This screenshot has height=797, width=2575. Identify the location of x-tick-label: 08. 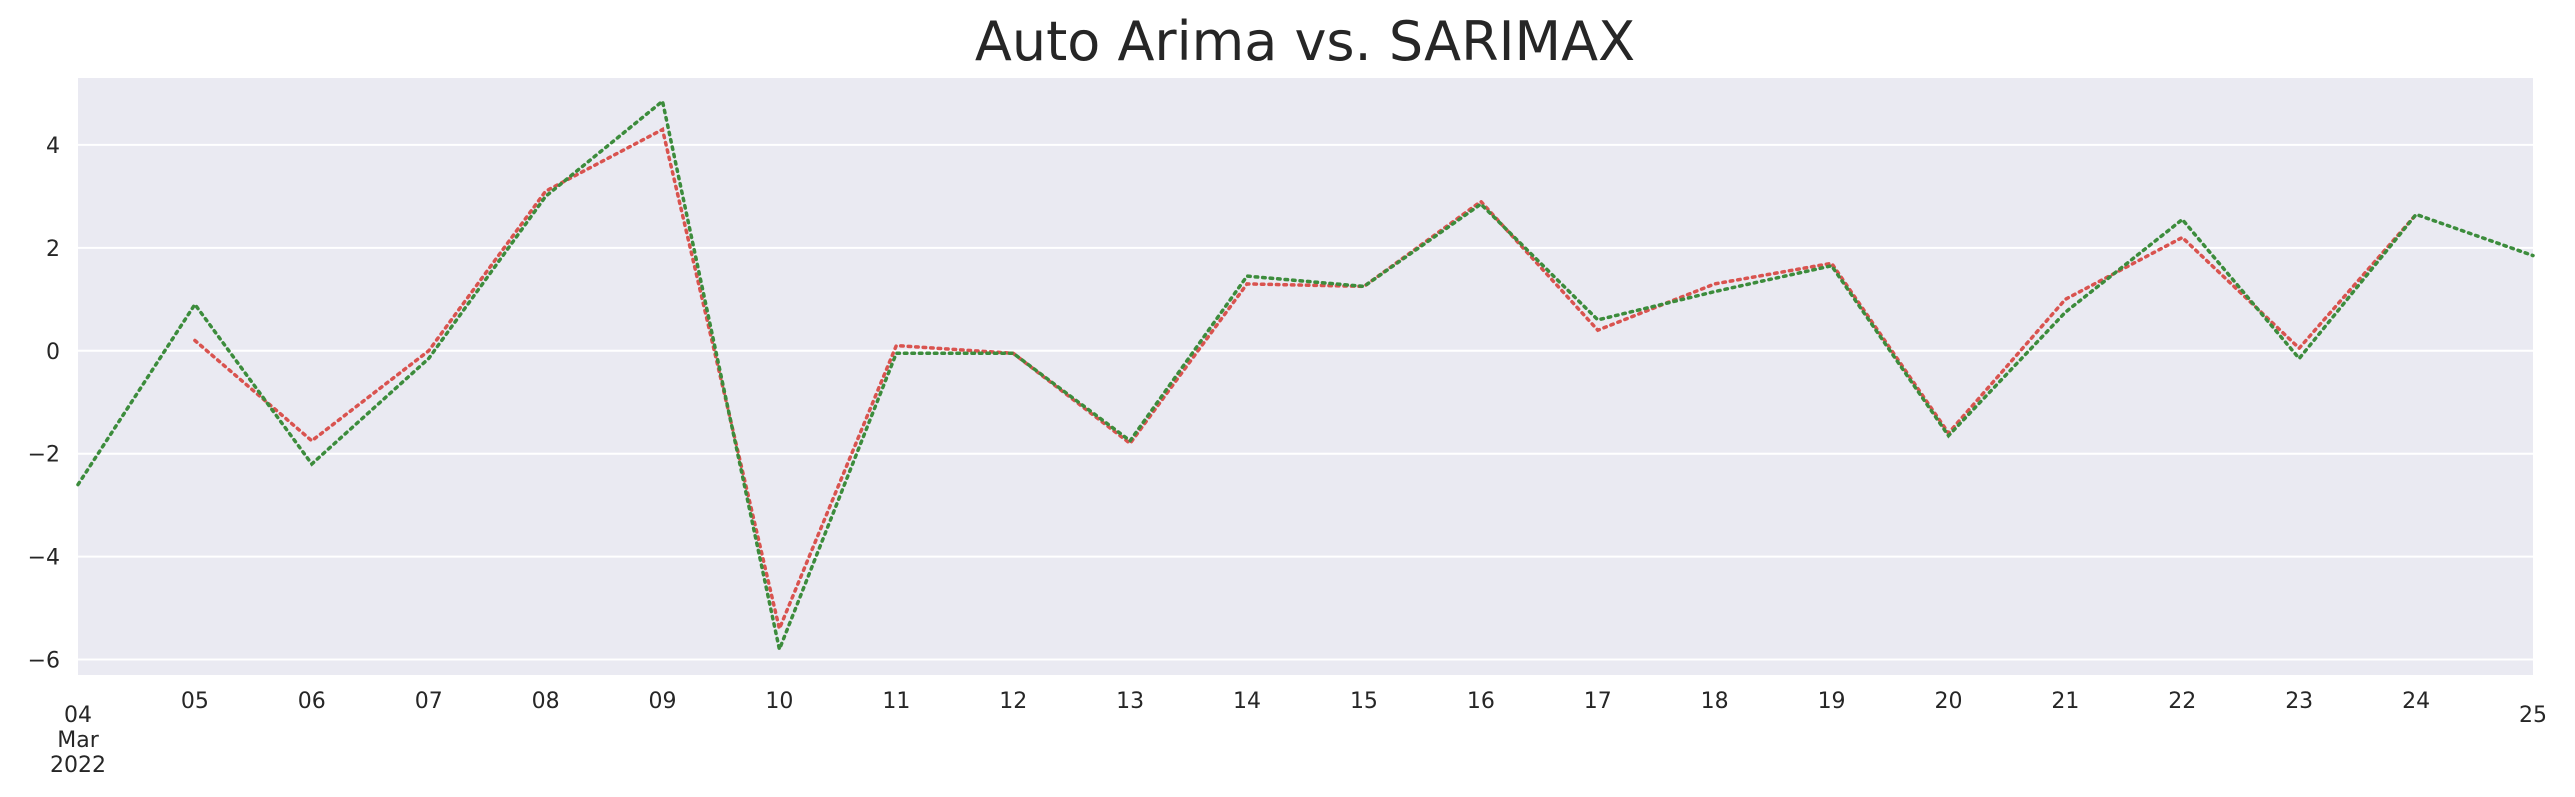
(546, 701).